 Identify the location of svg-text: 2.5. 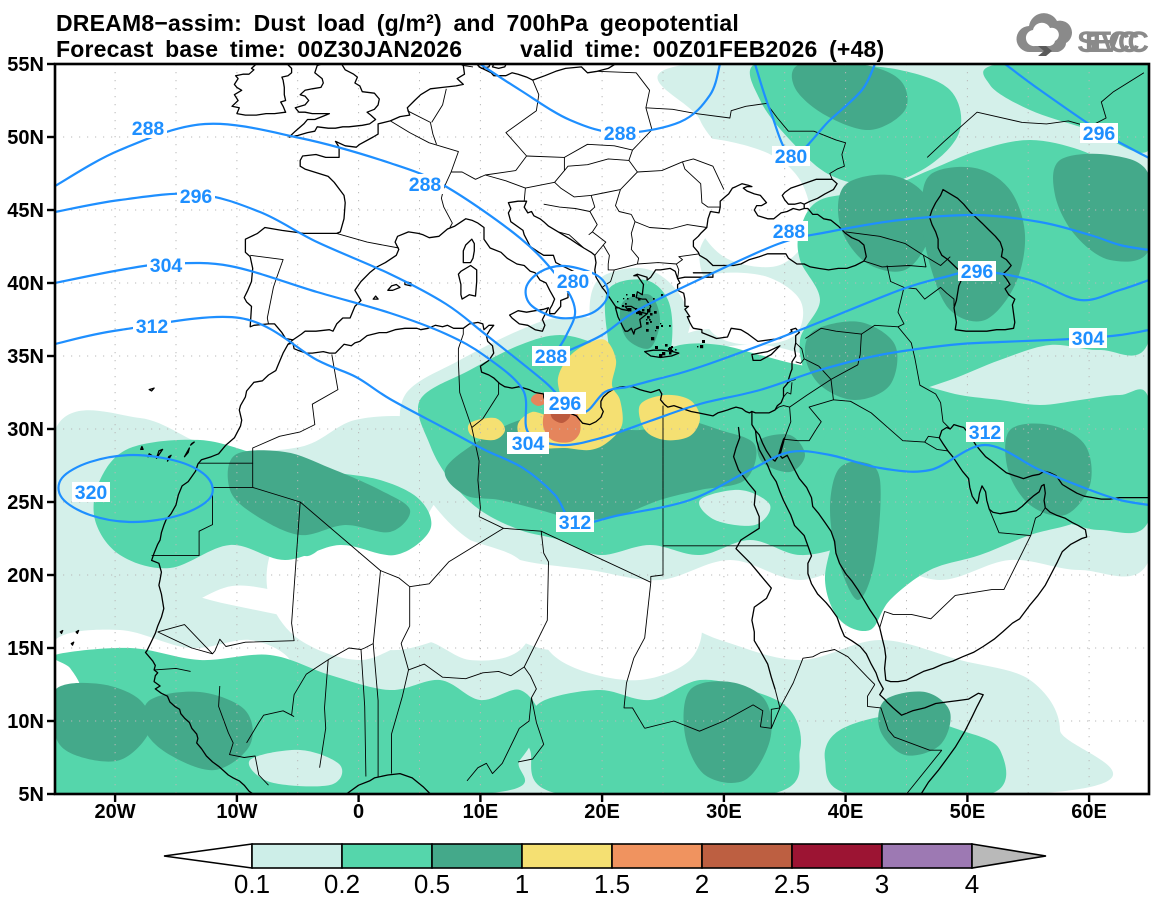
(792, 884).